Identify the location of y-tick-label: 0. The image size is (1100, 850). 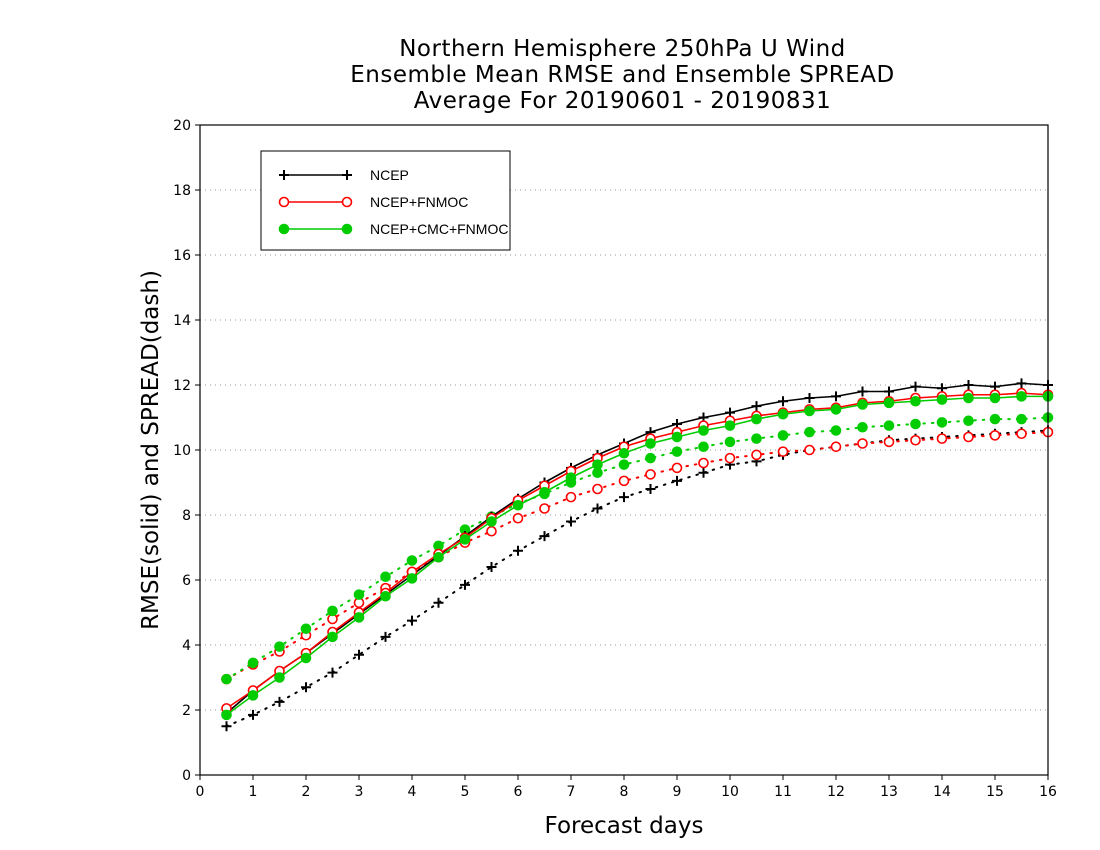
(186, 776).